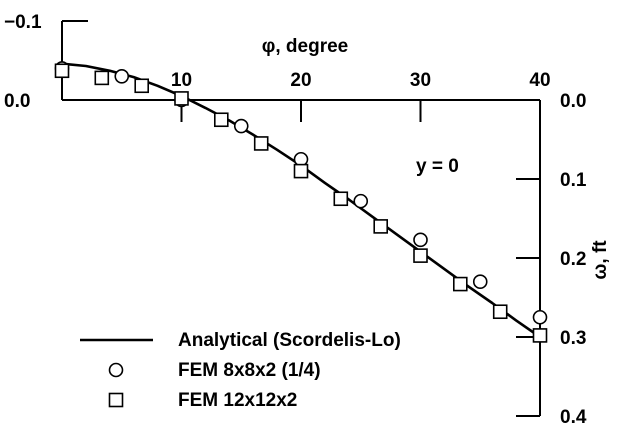  What do you see at coordinates (300, 80) in the screenshot?
I see `x-tick-label: 20` at bounding box center [300, 80].